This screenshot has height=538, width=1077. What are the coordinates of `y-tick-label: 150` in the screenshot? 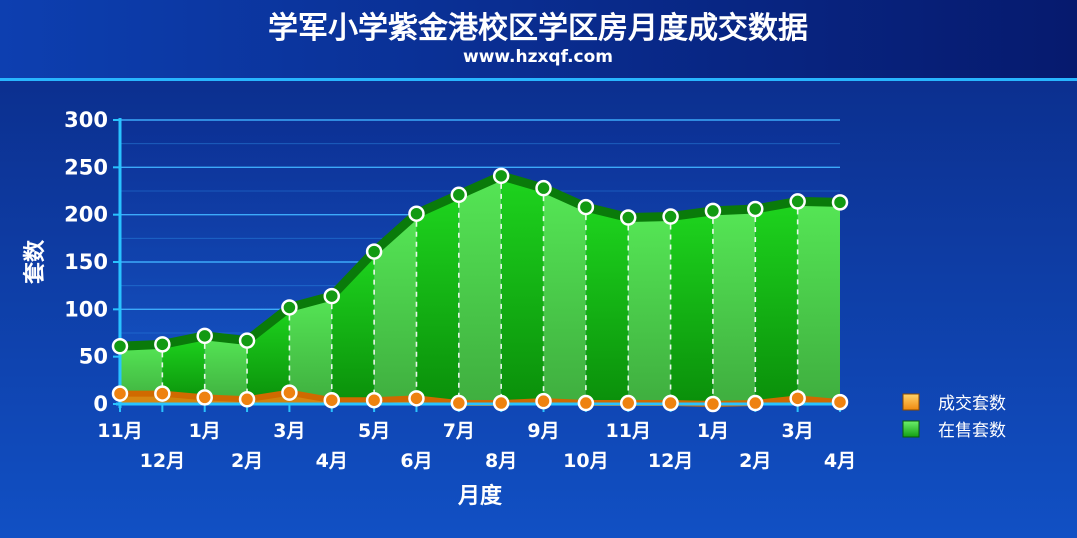 It's located at (86, 262).